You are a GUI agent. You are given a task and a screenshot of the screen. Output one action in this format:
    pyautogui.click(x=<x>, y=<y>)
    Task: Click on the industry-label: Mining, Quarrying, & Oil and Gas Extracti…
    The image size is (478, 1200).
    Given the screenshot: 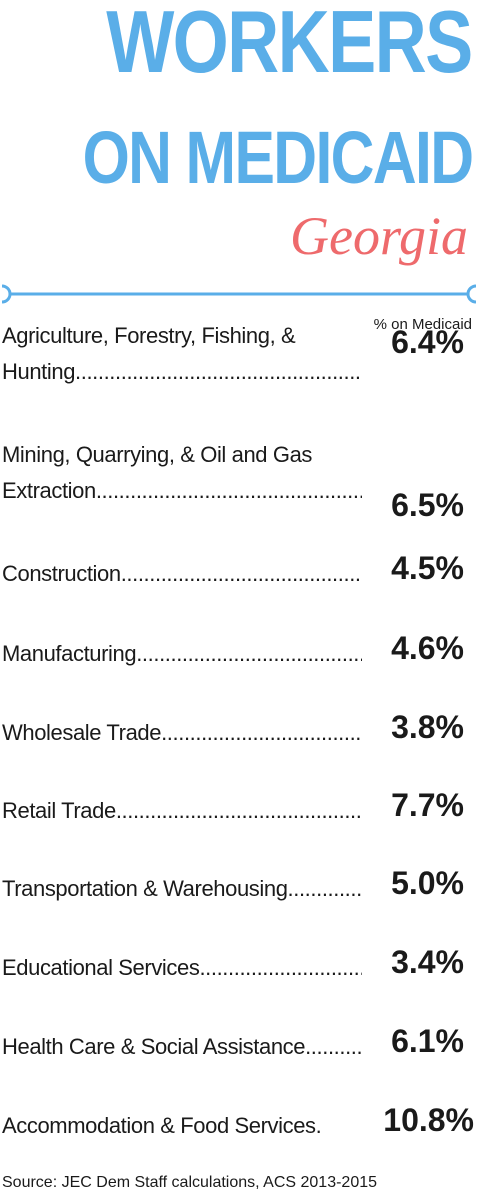 What is the action you would take?
    pyautogui.click(x=182, y=473)
    